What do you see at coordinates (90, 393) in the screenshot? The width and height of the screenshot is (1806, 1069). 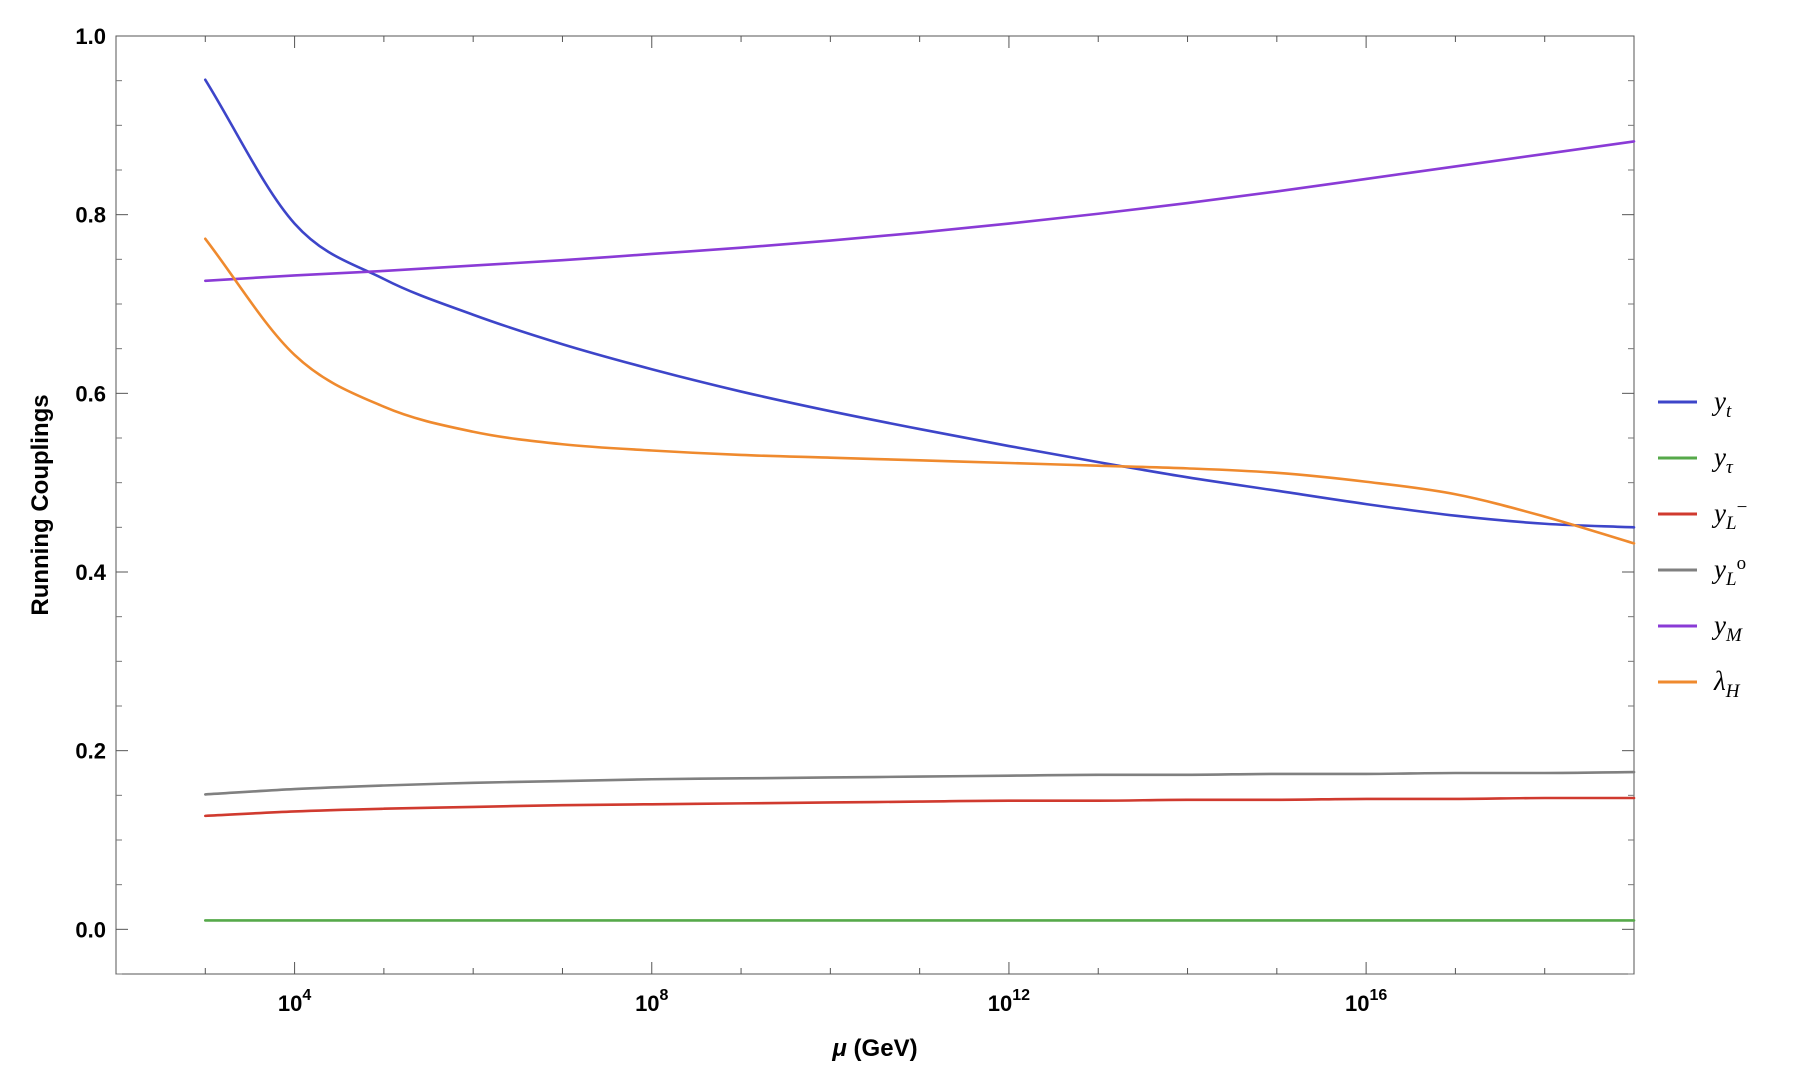 I see `y-tick-label: 0.6` at bounding box center [90, 393].